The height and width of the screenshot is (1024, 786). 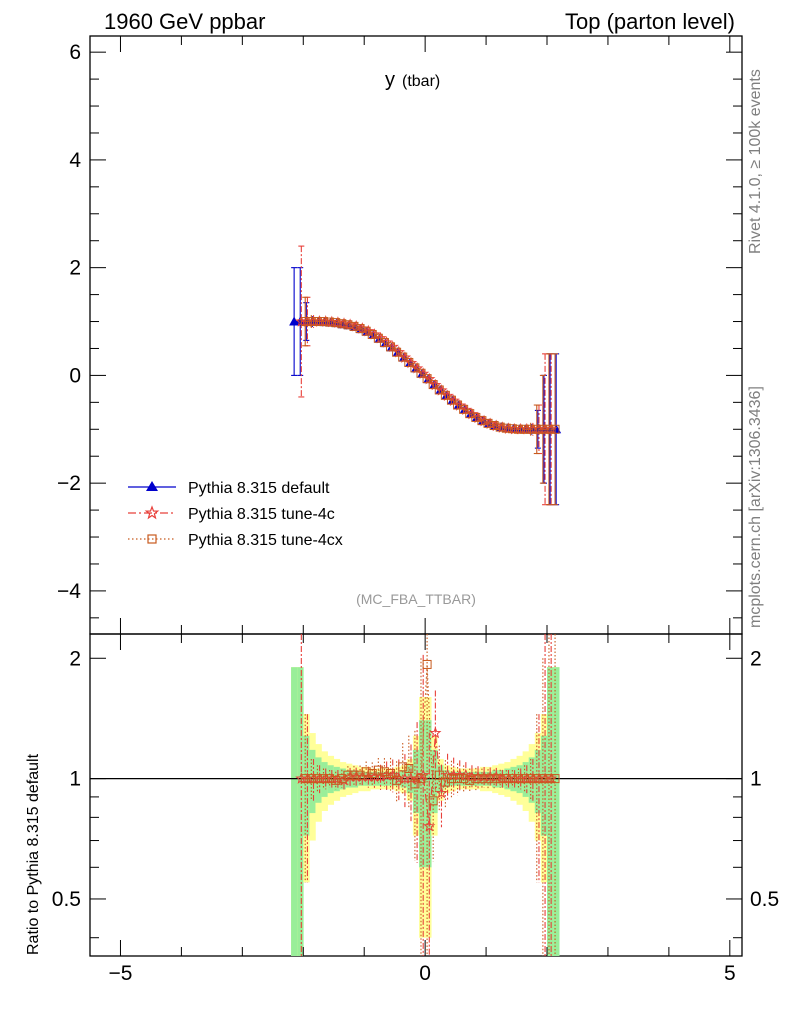 What do you see at coordinates (75, 375) in the screenshot?
I see `main-ytick-label: 0` at bounding box center [75, 375].